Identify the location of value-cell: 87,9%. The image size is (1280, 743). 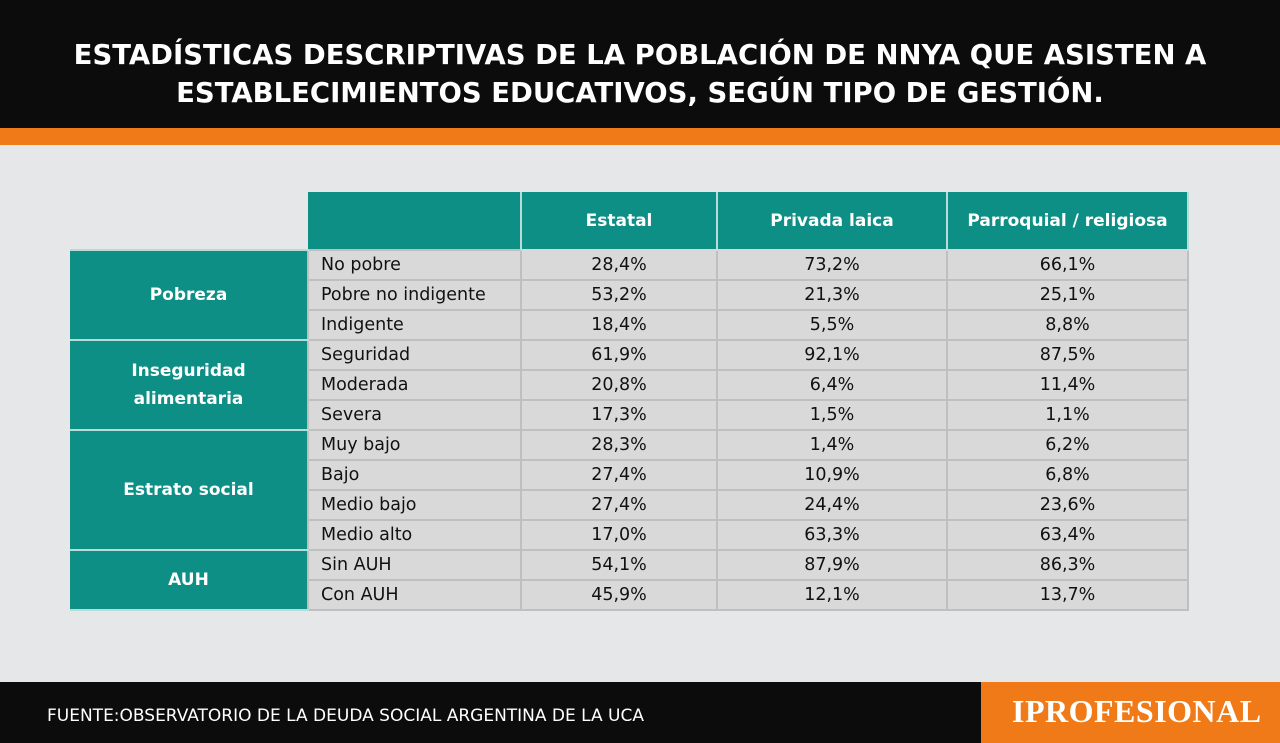
(832, 565).